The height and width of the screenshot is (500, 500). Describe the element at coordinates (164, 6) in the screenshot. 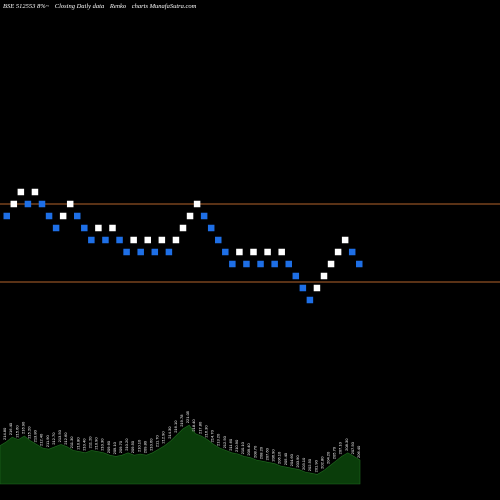

I see `site-label: charts MunafaSutra.com` at that location.